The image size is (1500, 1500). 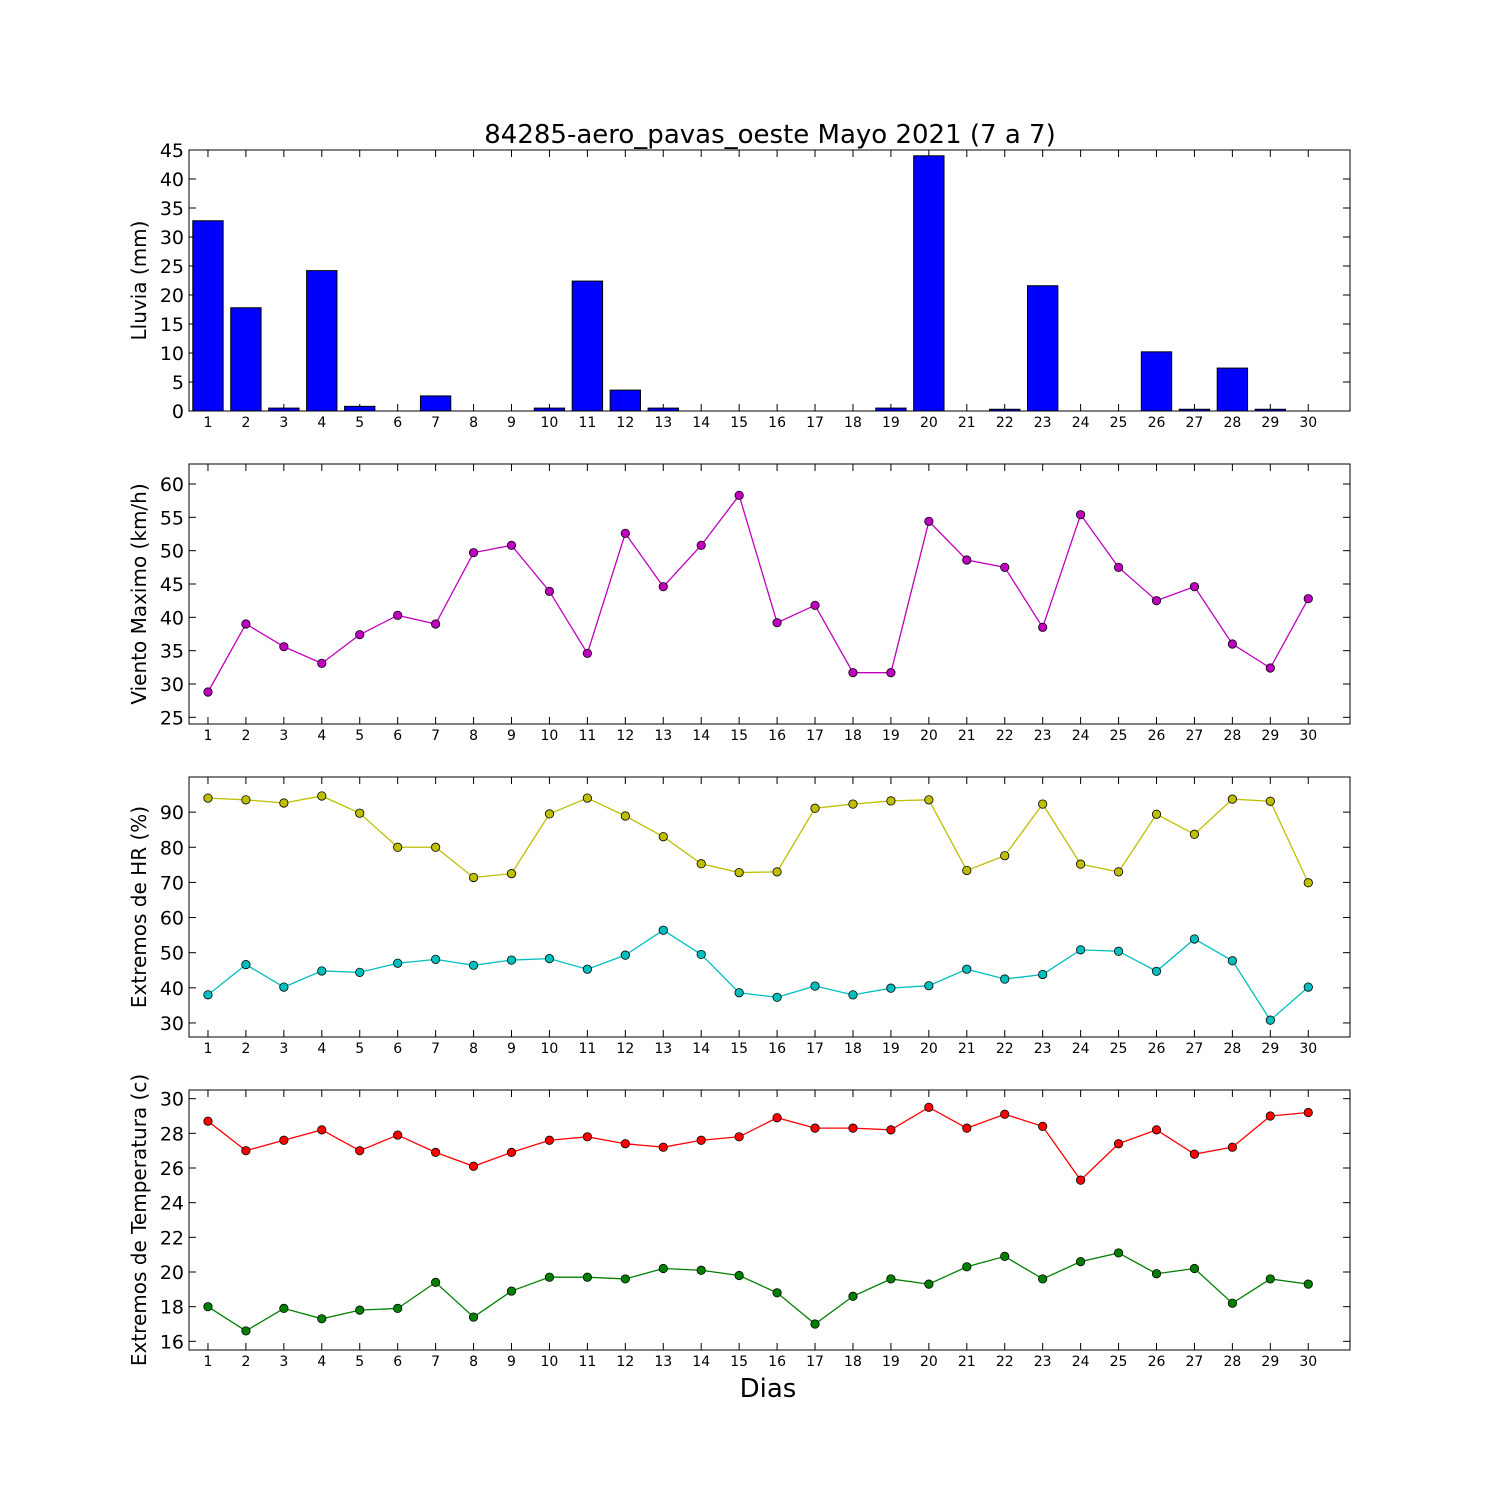 What do you see at coordinates (777, 736) in the screenshot?
I see `x-tick-label: 16` at bounding box center [777, 736].